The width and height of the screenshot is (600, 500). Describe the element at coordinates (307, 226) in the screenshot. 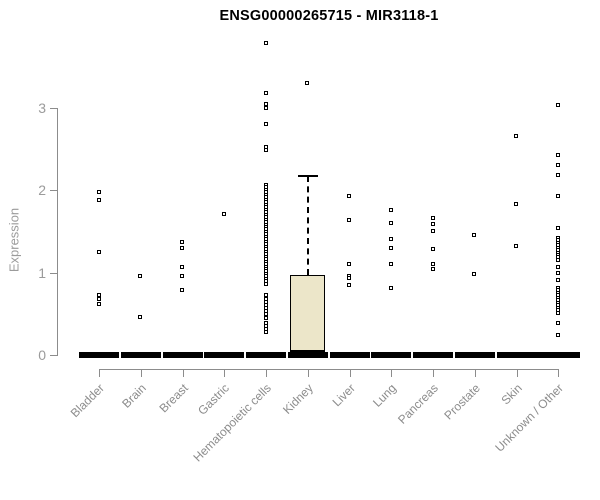

I see `box-whisker` at that location.